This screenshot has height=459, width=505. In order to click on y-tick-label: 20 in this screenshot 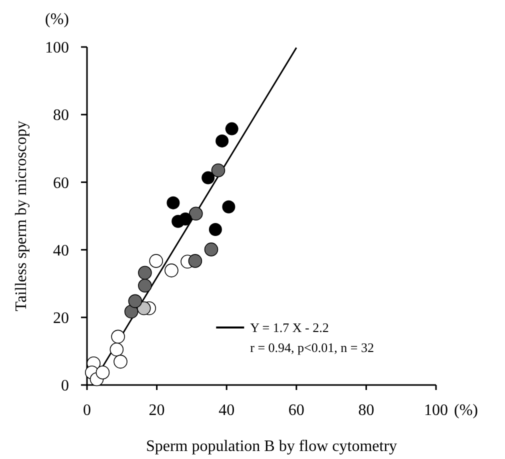, I will do `click(61, 318)`.